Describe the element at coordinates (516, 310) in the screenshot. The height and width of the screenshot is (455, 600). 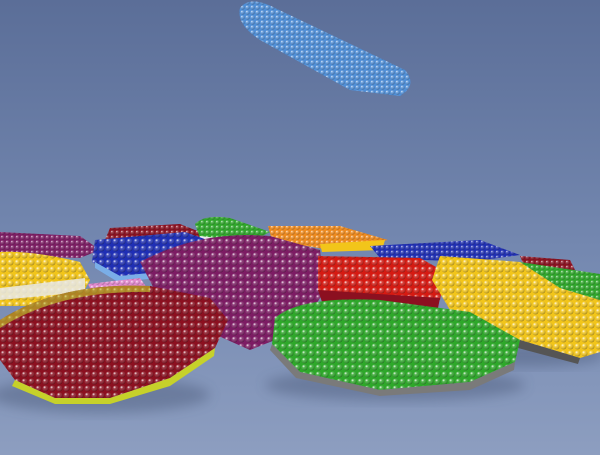
I see `yellow-green-flake-right` at that location.